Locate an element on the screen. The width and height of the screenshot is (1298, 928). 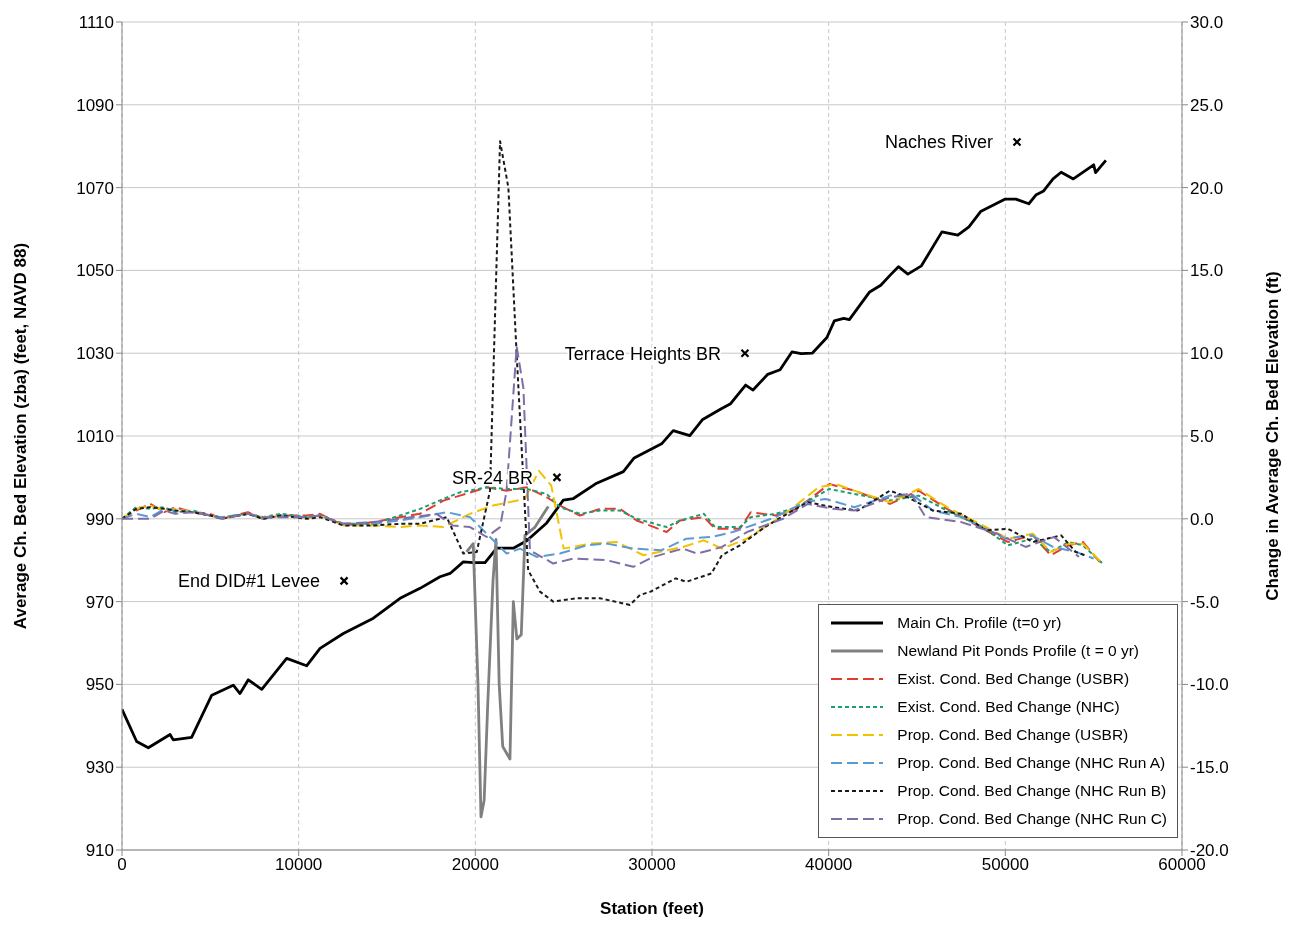
x-tick-label: 10000 is located at coordinates (299, 865).